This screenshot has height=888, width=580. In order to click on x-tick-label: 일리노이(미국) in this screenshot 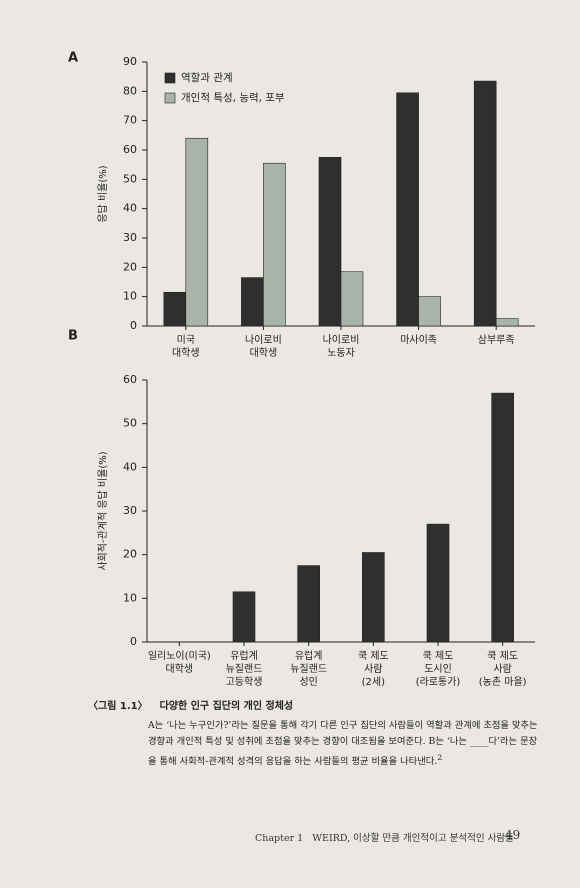, I will do `click(179, 656)`.